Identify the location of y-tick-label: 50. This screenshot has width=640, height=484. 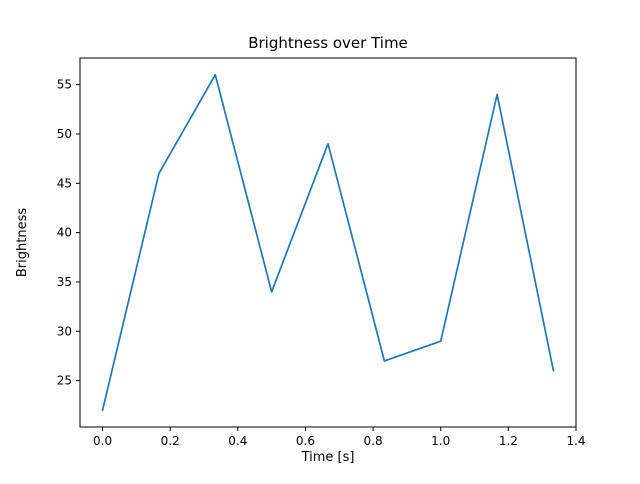
(64, 134).